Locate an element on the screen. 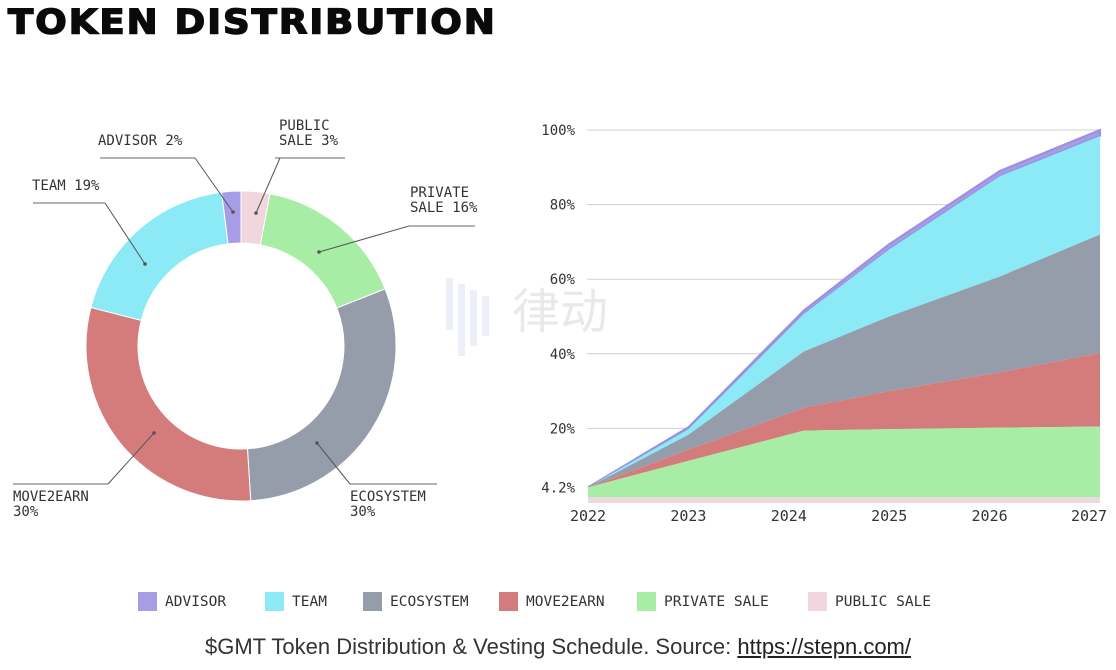  x-tick-label: 2026 is located at coordinates (990, 516).